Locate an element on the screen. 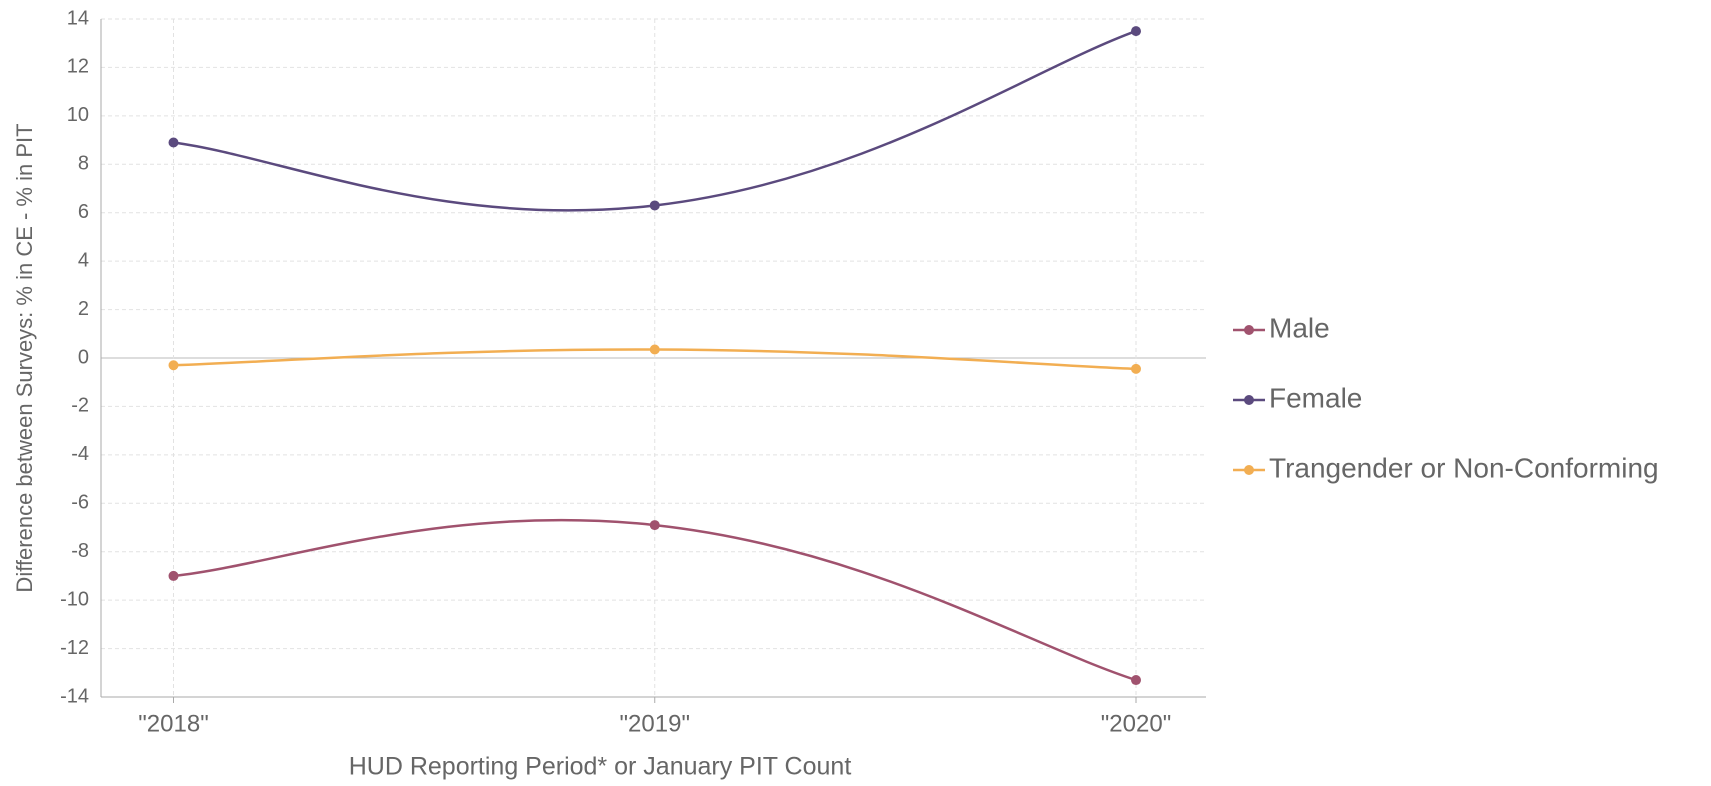  x-tick-label: "2018" is located at coordinates (173, 723).